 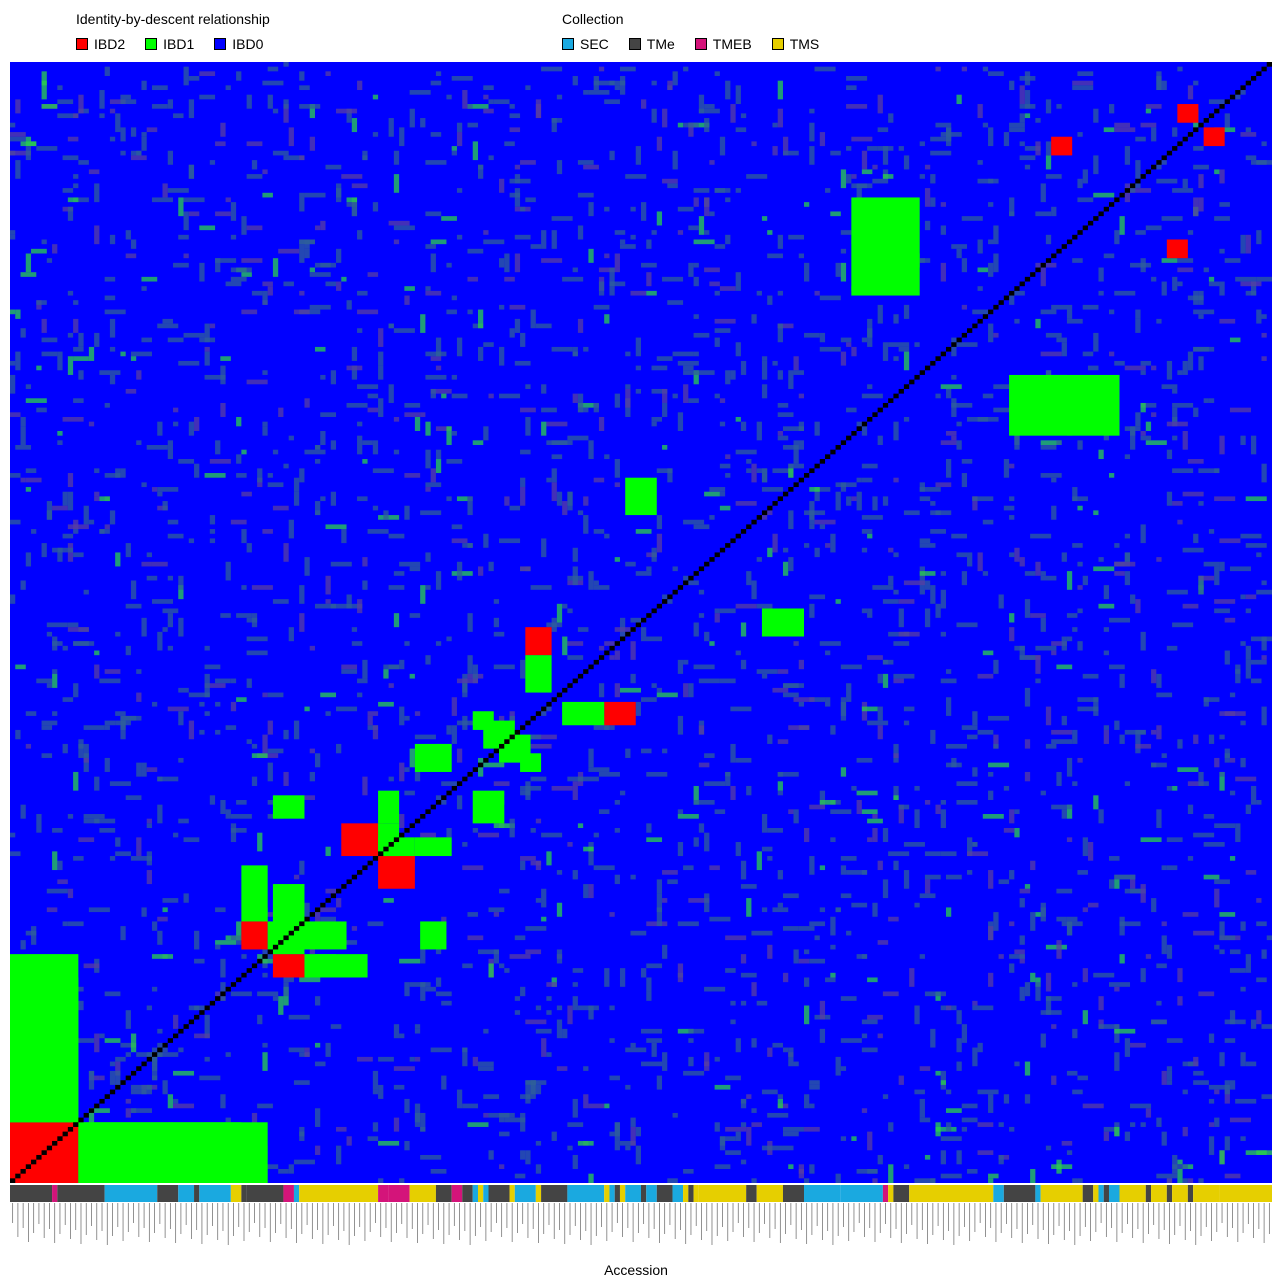 What do you see at coordinates (1180, 1193) in the screenshot?
I see `collection-segment-tms` at bounding box center [1180, 1193].